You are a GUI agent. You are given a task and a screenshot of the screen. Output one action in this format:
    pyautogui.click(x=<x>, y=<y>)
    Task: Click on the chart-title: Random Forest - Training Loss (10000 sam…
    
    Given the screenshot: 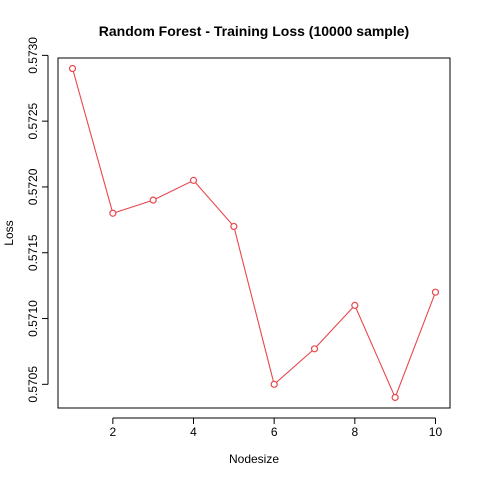 What is the action you would take?
    pyautogui.click(x=254, y=31)
    